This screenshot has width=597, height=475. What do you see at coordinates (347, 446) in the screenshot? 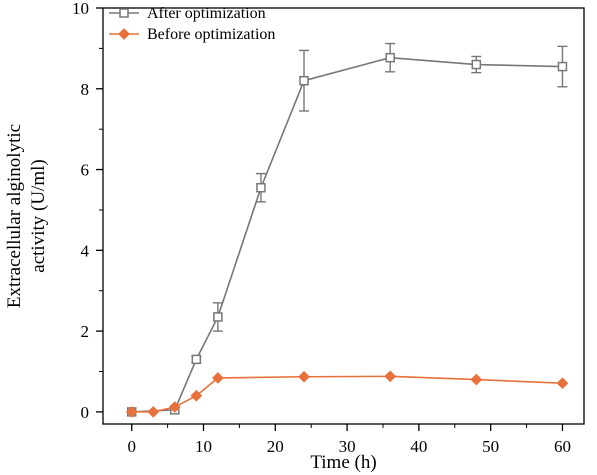
I see `x-tick-label: 30` at bounding box center [347, 446].